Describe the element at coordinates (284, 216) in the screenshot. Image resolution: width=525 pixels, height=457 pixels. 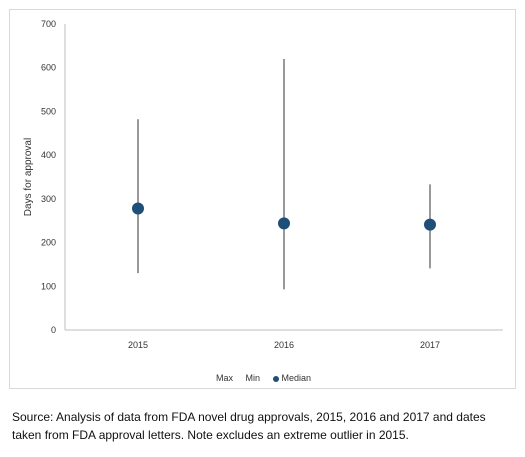
I see `median-markers` at that location.